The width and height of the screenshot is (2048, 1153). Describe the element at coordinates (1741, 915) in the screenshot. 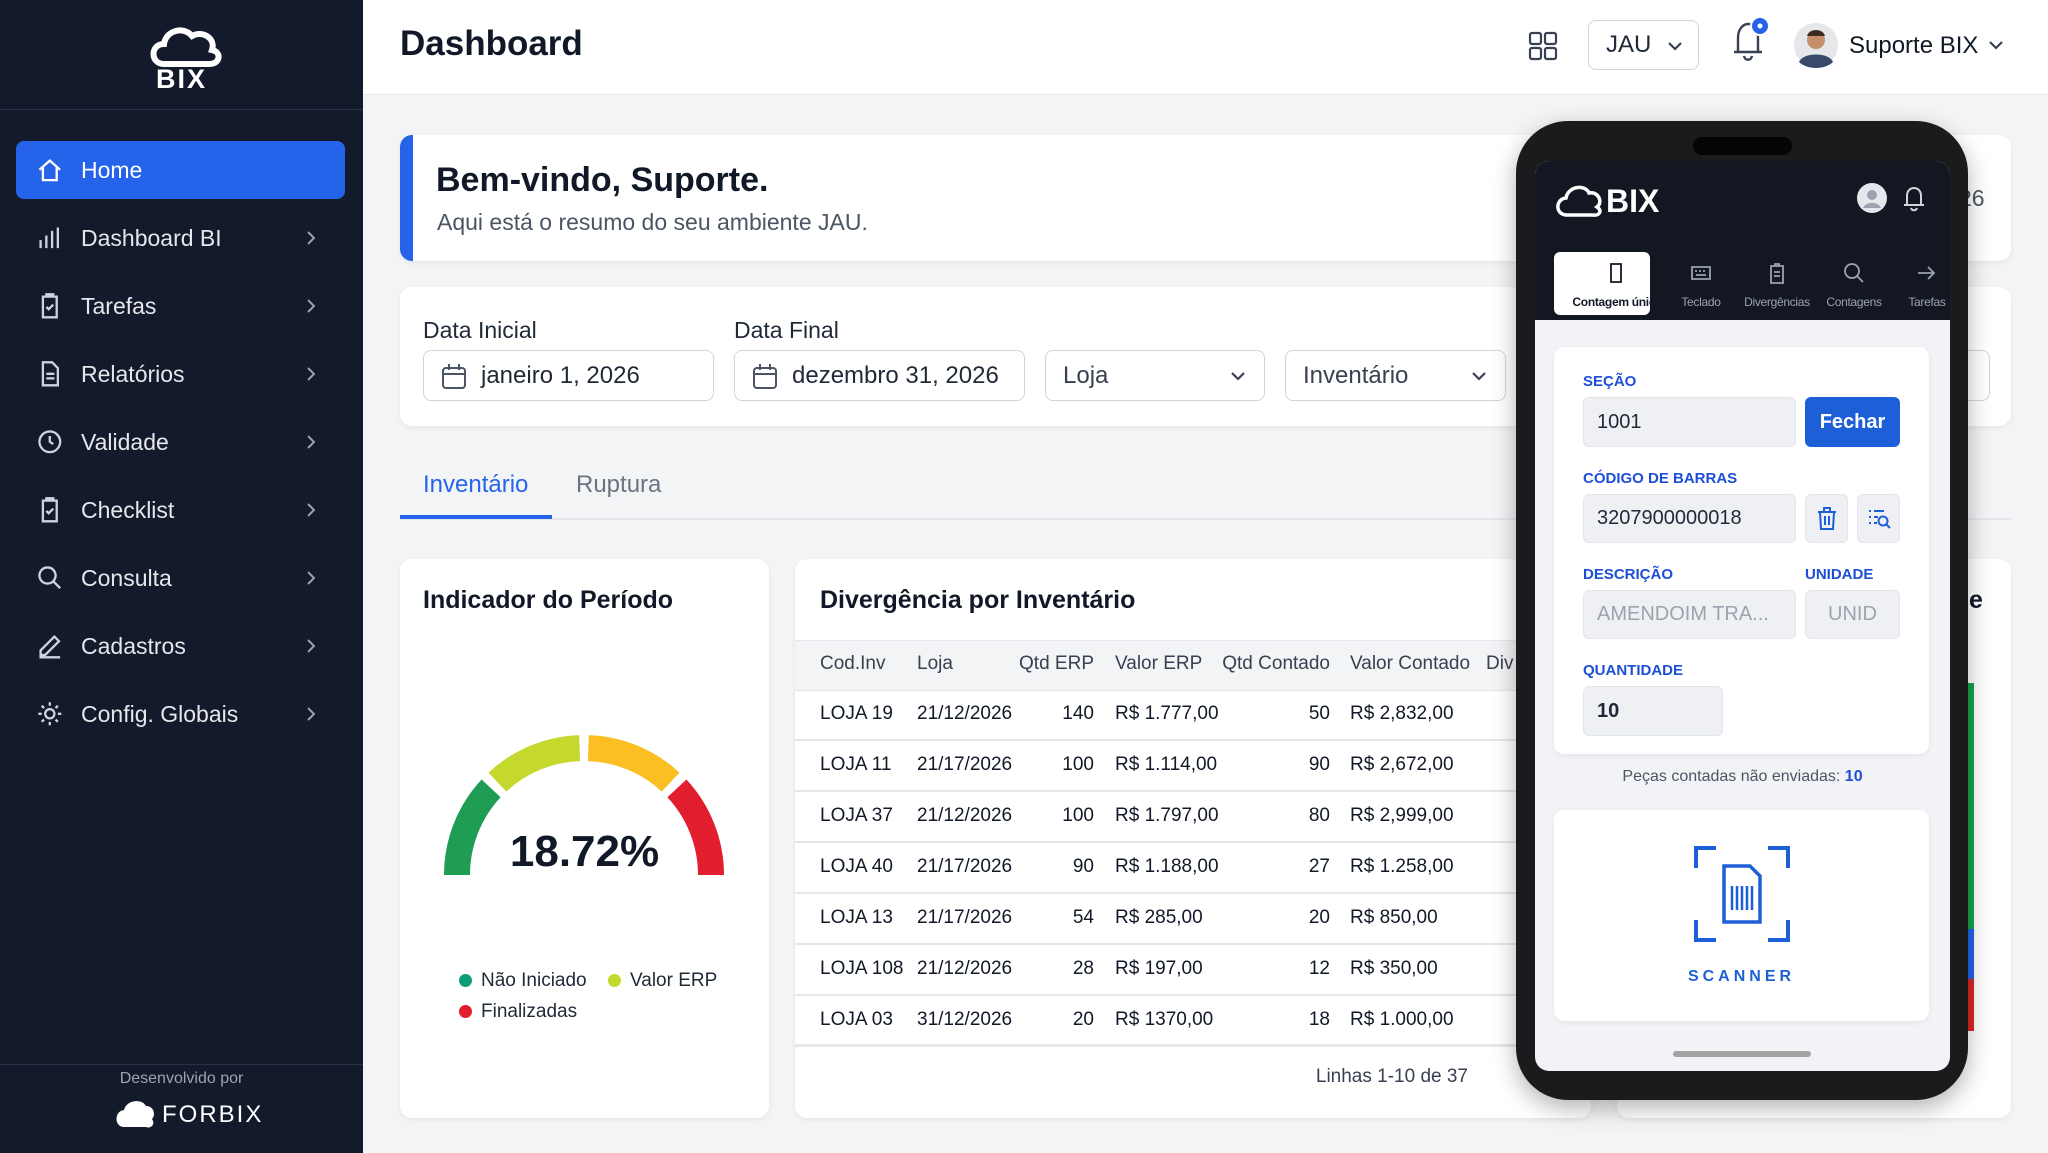

I see `scanner-card: SCANNER` at that location.